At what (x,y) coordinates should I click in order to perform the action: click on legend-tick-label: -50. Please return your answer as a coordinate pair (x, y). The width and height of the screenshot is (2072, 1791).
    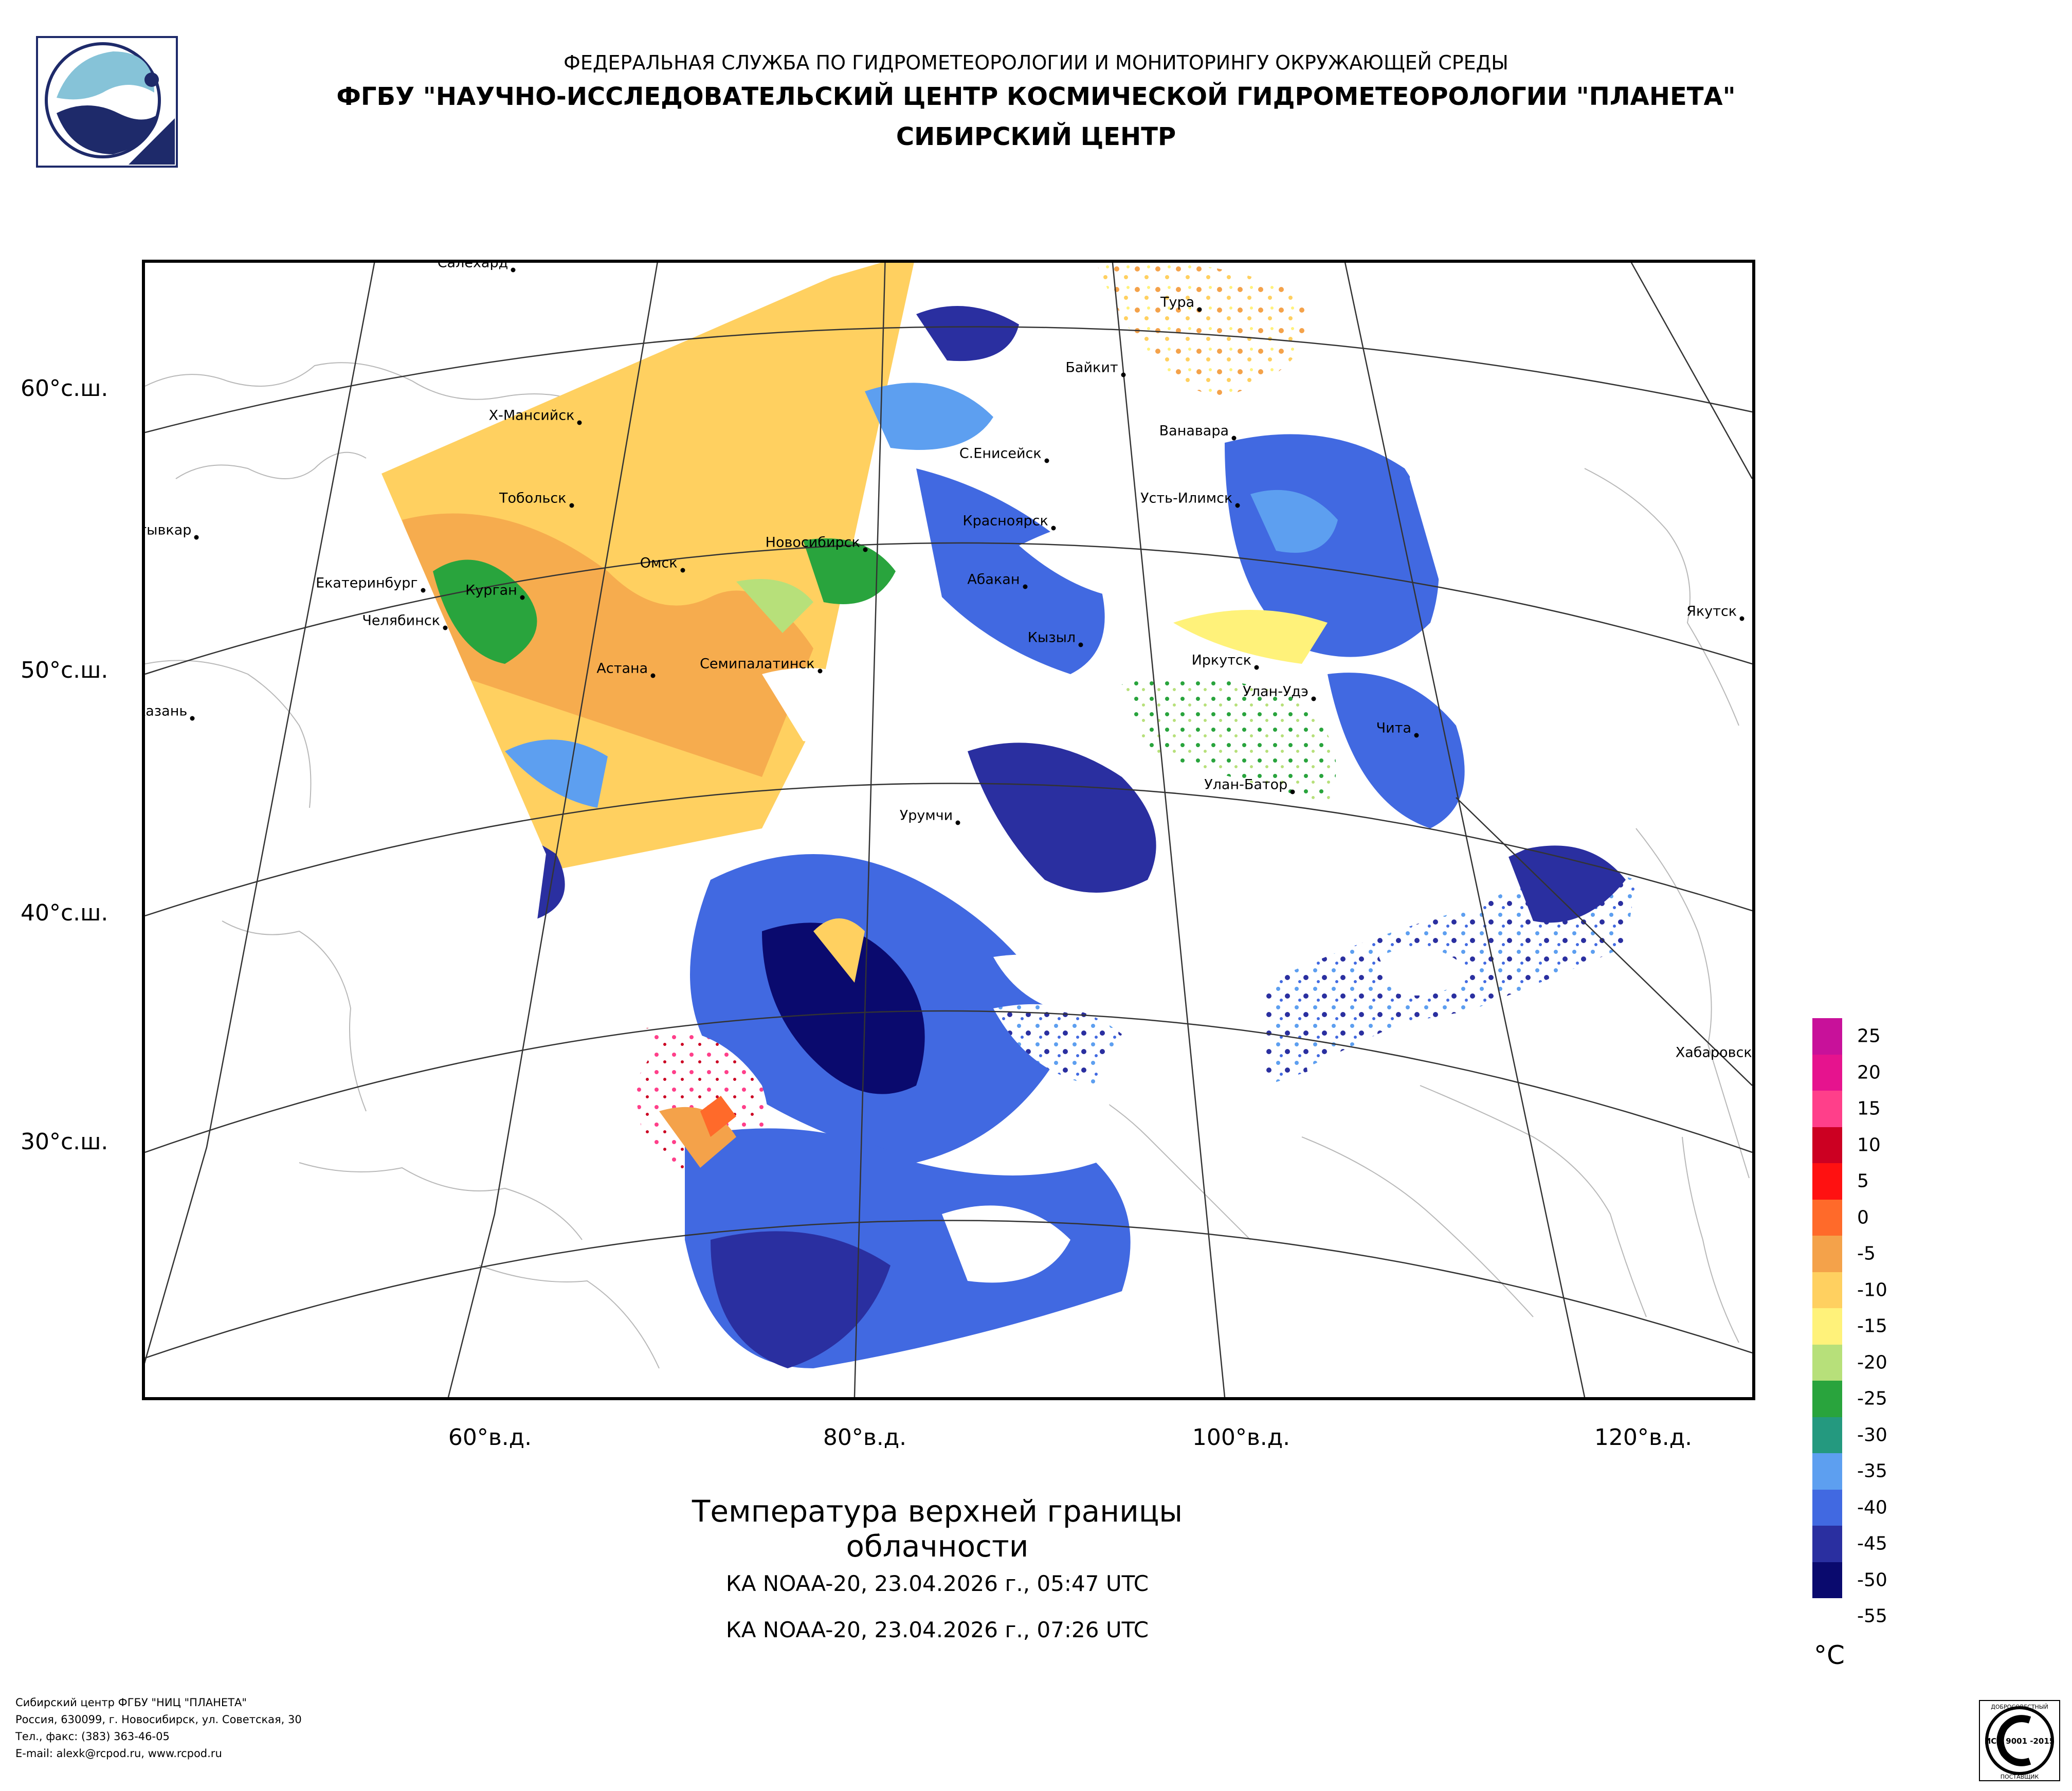
    Looking at the image, I should click on (1872, 1580).